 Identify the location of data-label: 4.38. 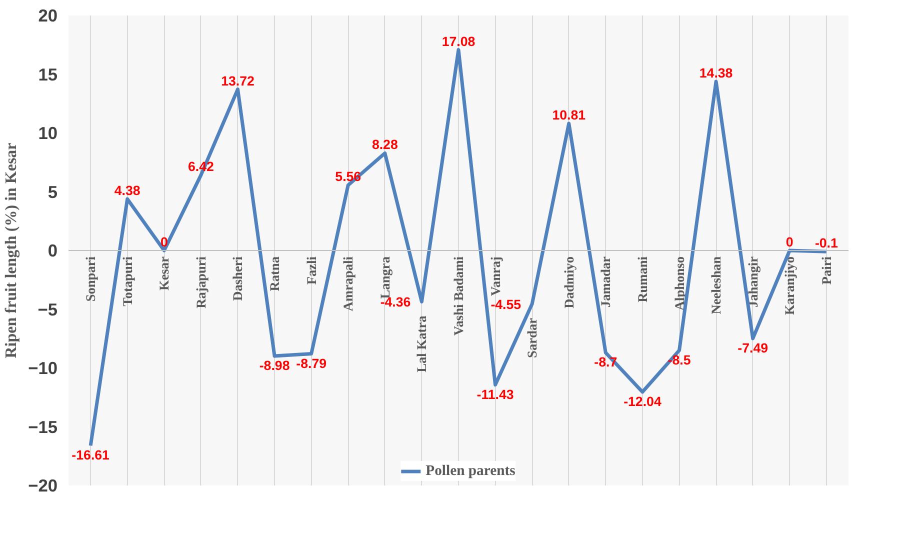
(127, 190).